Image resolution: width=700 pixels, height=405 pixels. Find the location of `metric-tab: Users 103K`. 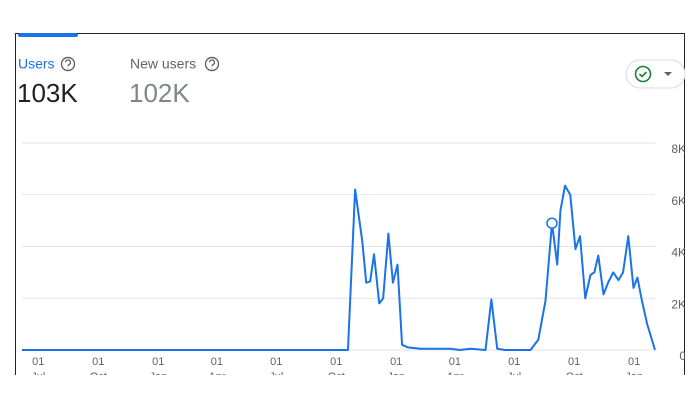

metric-tab: Users 103K is located at coordinates (47, 82).